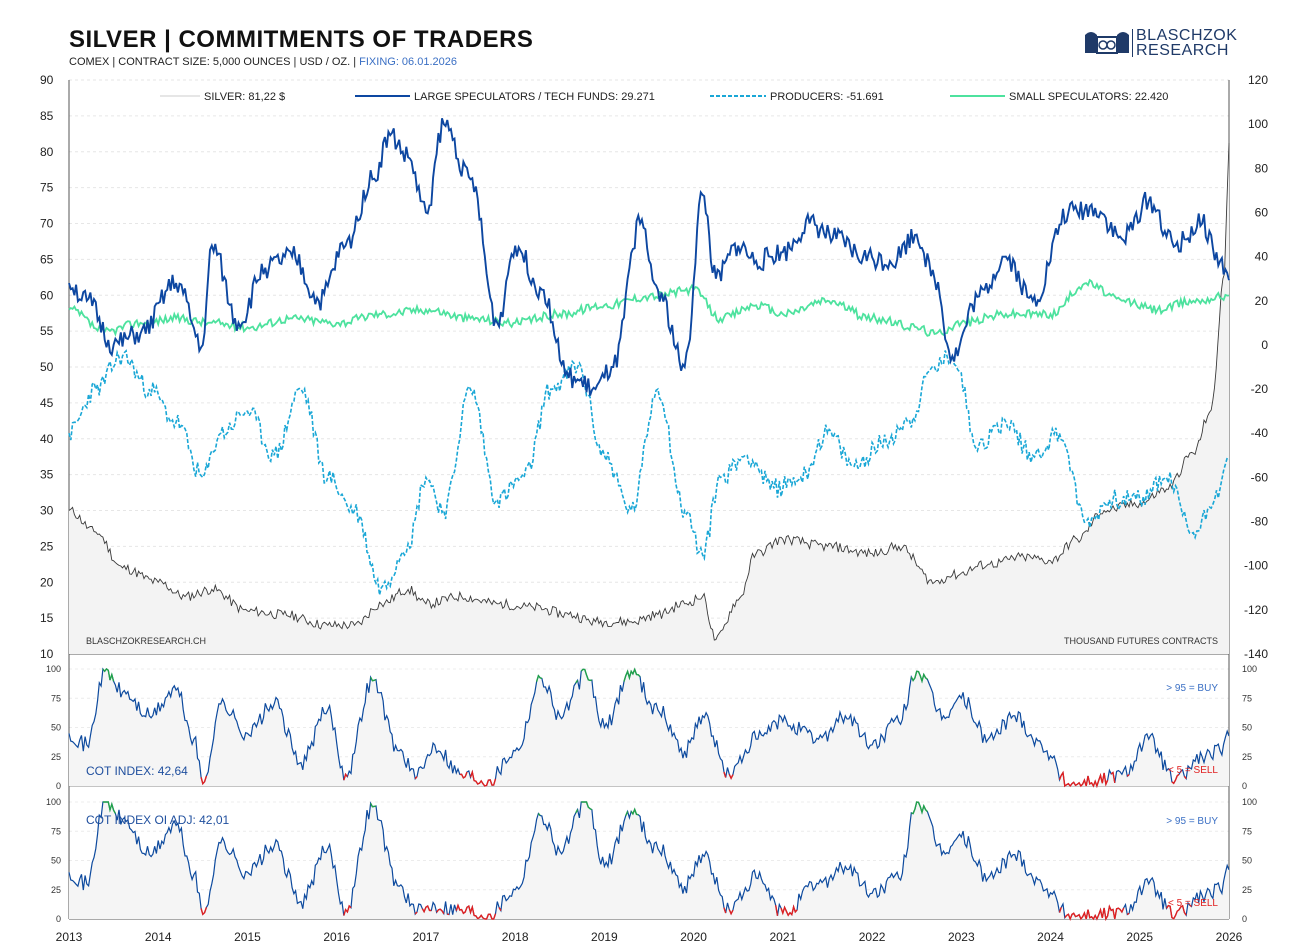  Describe the element at coordinates (1256, 566) in the screenshot. I see `y-right-tick-label: -100` at that location.